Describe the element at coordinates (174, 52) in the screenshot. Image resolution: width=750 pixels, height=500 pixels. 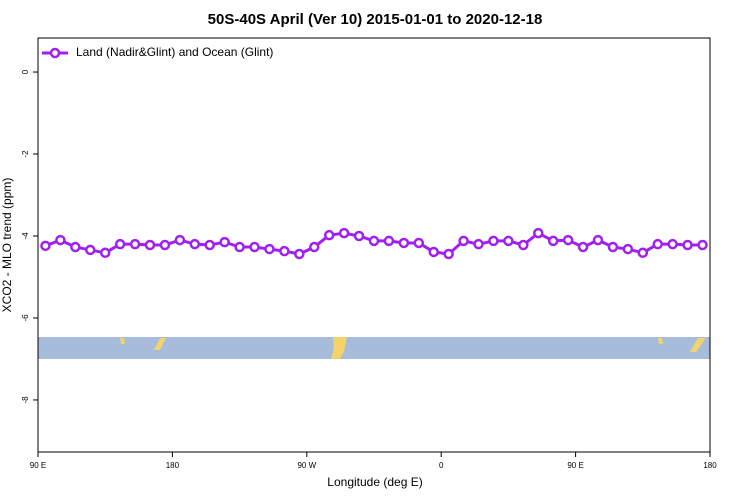
I see `legend-label: Land (Nadir&Glint) and Ocean (Glint)` at that location.